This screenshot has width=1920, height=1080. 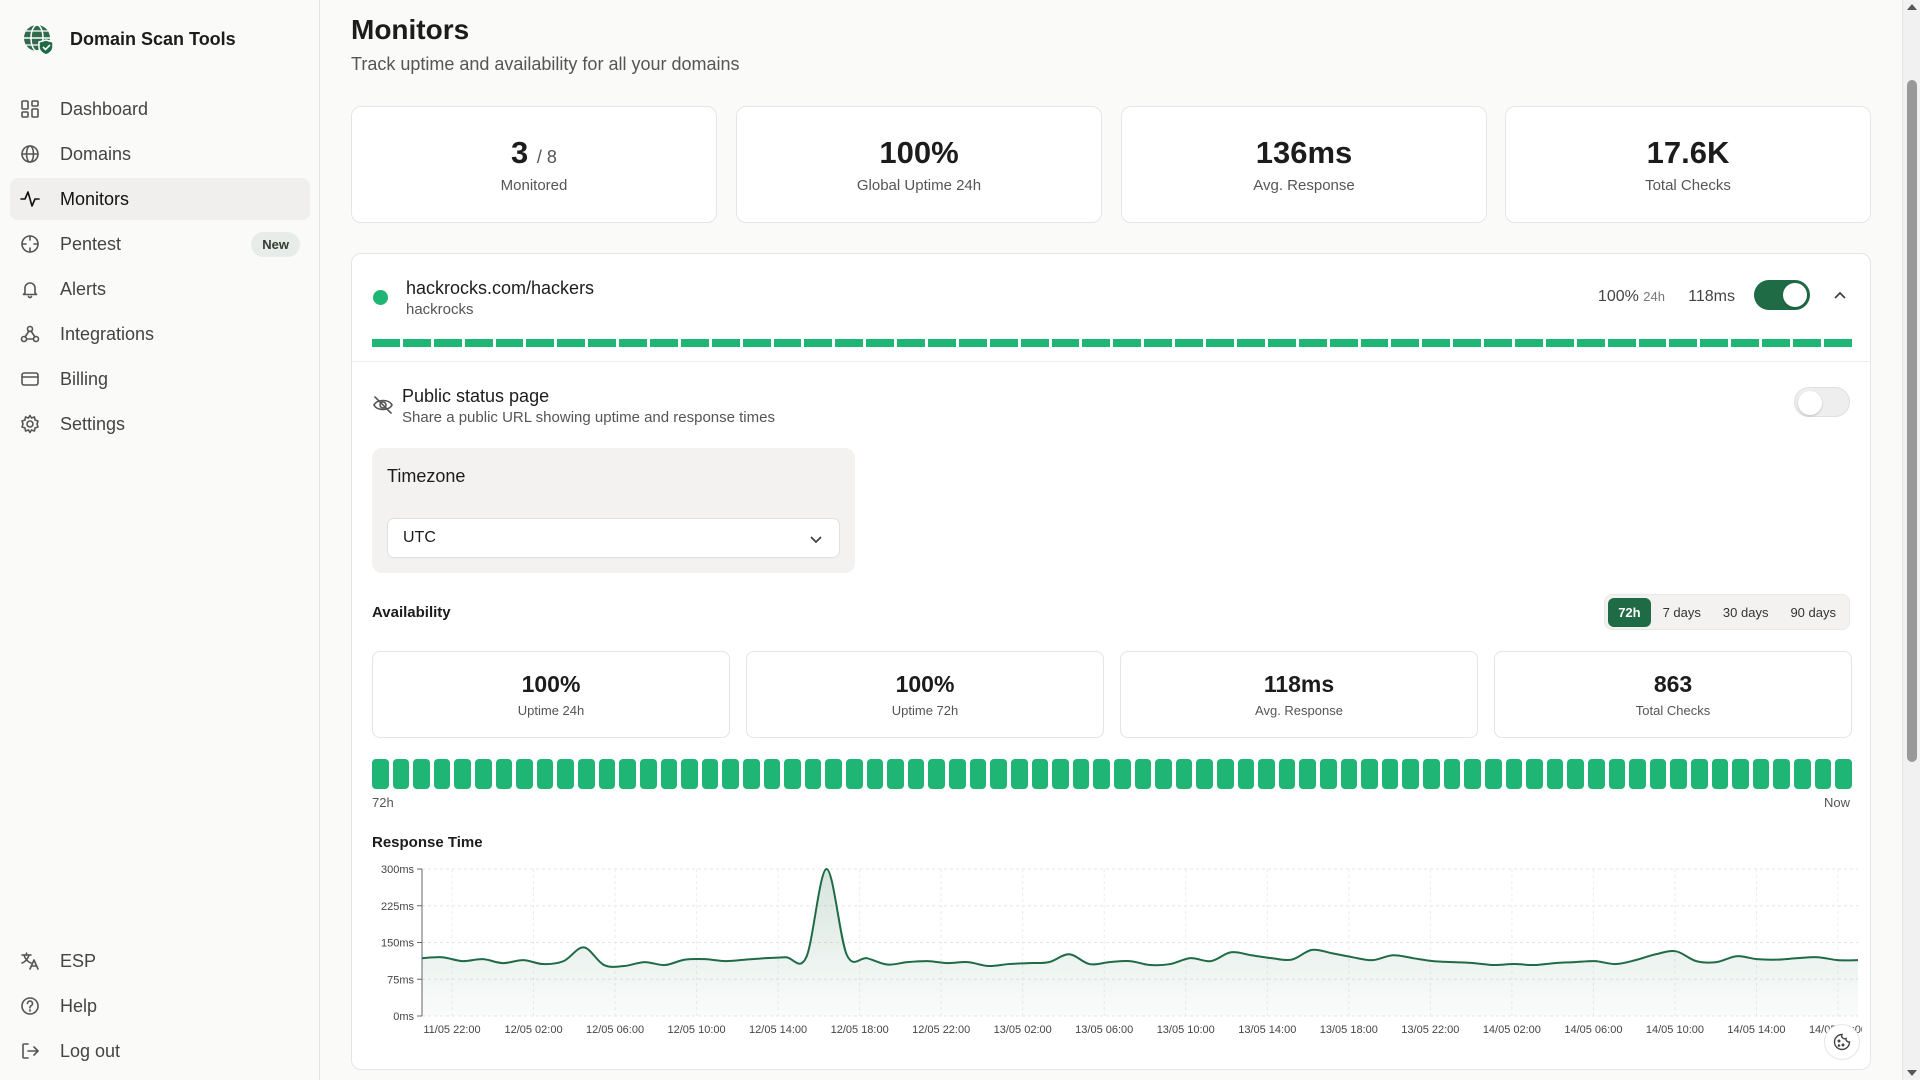 What do you see at coordinates (160, 379) in the screenshot?
I see `sidebar-item-billing: Billing` at bounding box center [160, 379].